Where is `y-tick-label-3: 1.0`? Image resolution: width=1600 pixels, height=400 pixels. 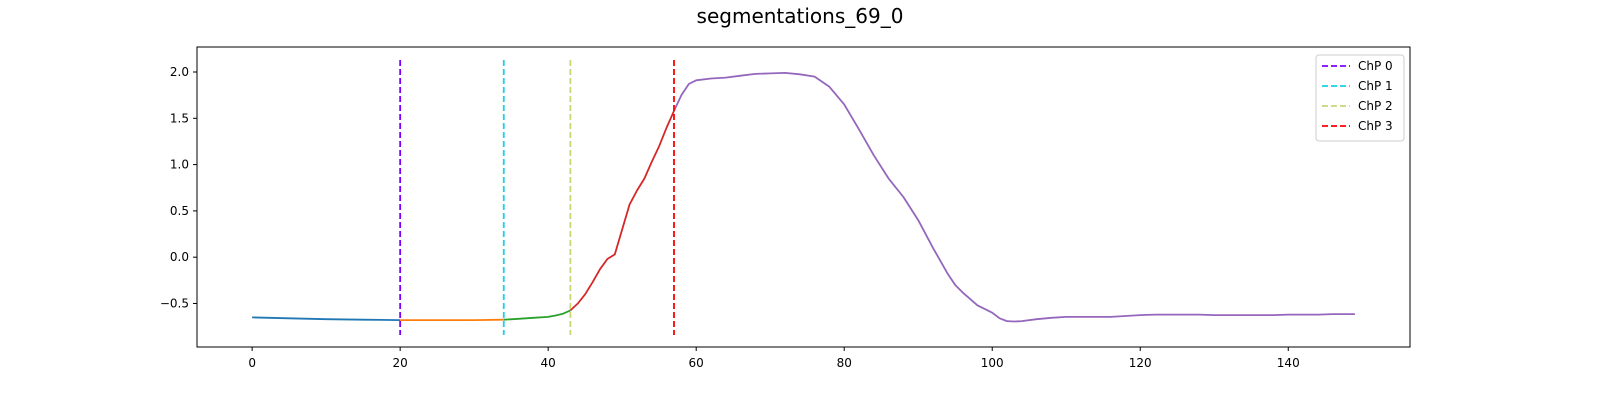 y-tick-label-3: 1.0 is located at coordinates (179, 165).